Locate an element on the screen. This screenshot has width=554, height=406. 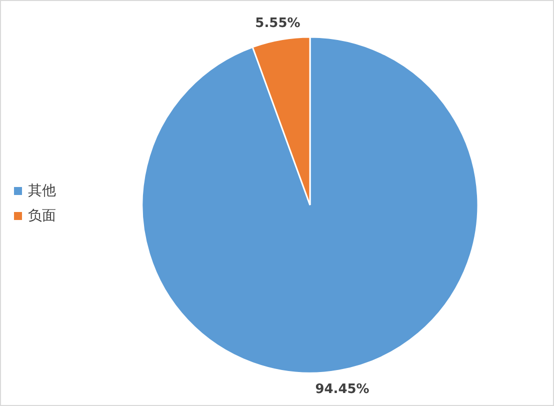
data-label: 94.45% is located at coordinates (342, 390).